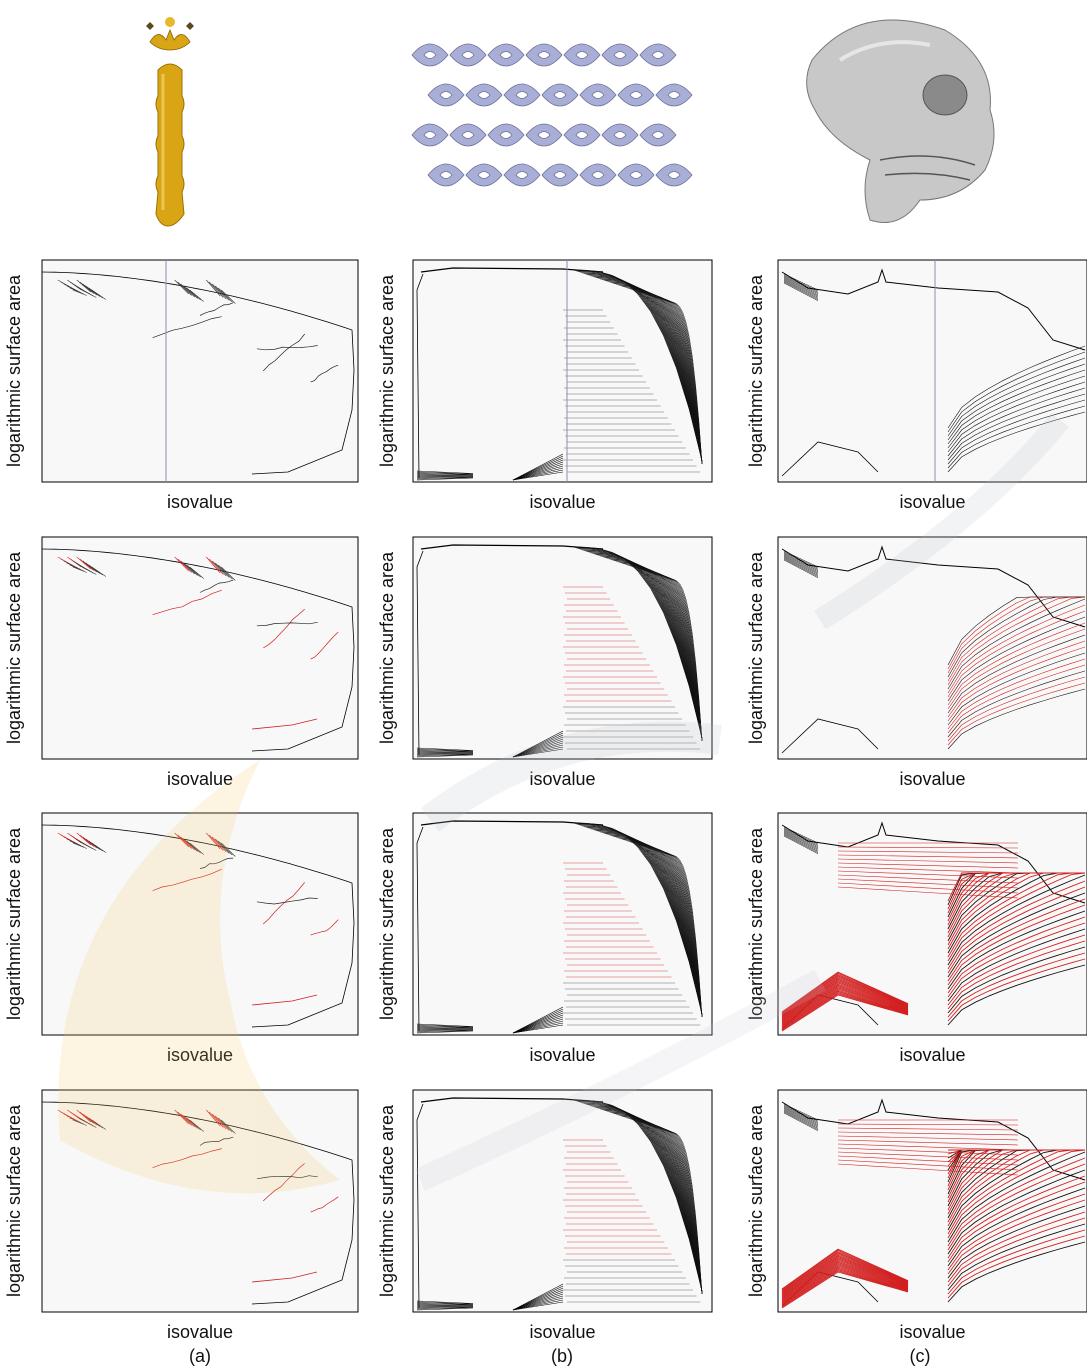 The width and height of the screenshot is (1087, 1369). I want to click on chart-panel-a-3: logarithmic surface area isovalue, so click(181, 938).